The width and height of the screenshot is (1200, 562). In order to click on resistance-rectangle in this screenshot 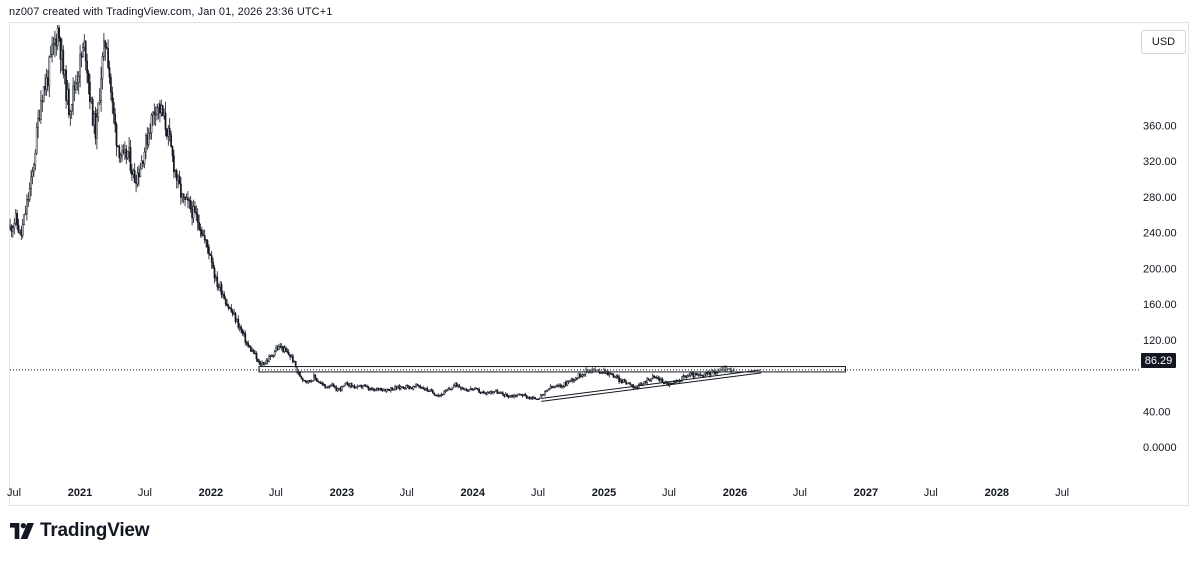, I will do `click(552, 369)`.